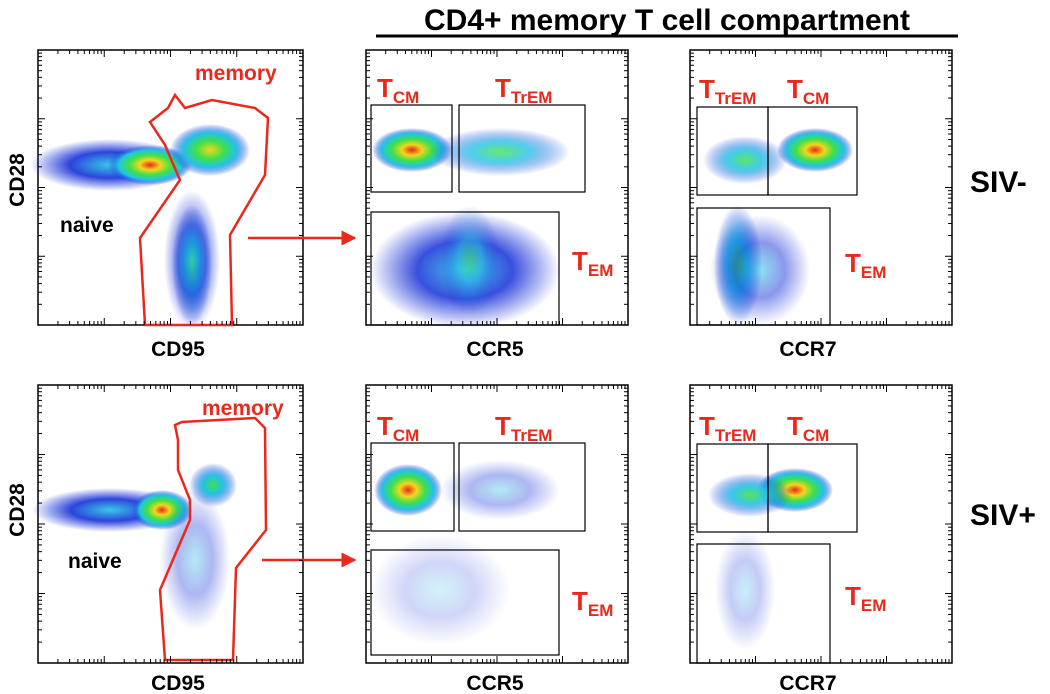  I want to click on panel-row1-ccr7: TTrEM TCM TEM CCR7, so click(821, 205).